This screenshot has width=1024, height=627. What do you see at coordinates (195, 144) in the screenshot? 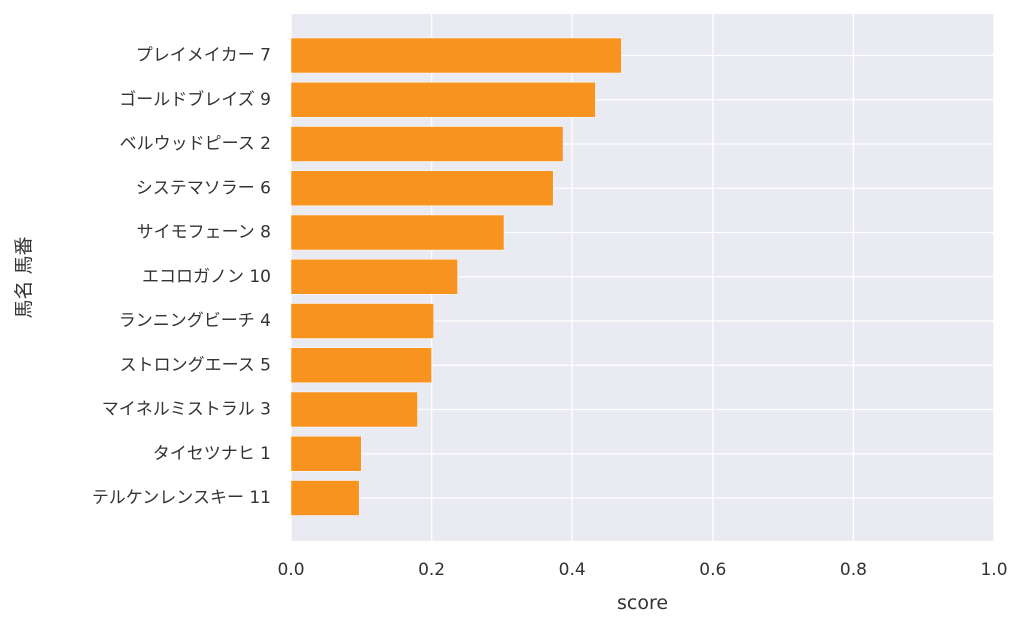
I see `y-tick-label: ベルウッドピース 2` at bounding box center [195, 144].